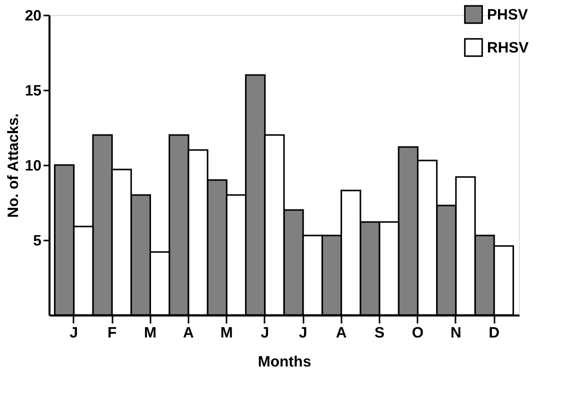 This screenshot has height=405, width=561. What do you see at coordinates (456, 333) in the screenshot?
I see `x-tick-label: N` at bounding box center [456, 333].